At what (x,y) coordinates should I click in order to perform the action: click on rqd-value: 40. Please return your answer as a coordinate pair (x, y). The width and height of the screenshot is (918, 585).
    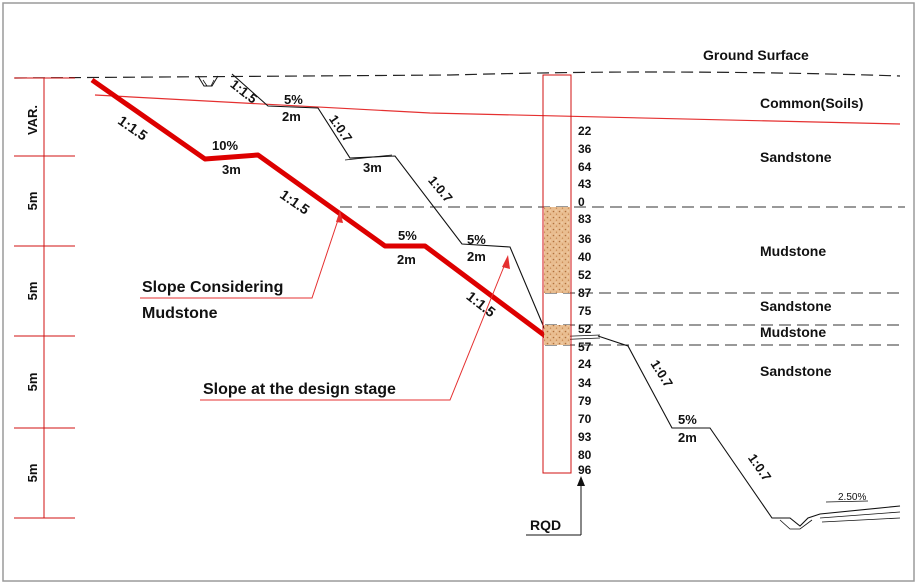
    Looking at the image, I should click on (585, 257).